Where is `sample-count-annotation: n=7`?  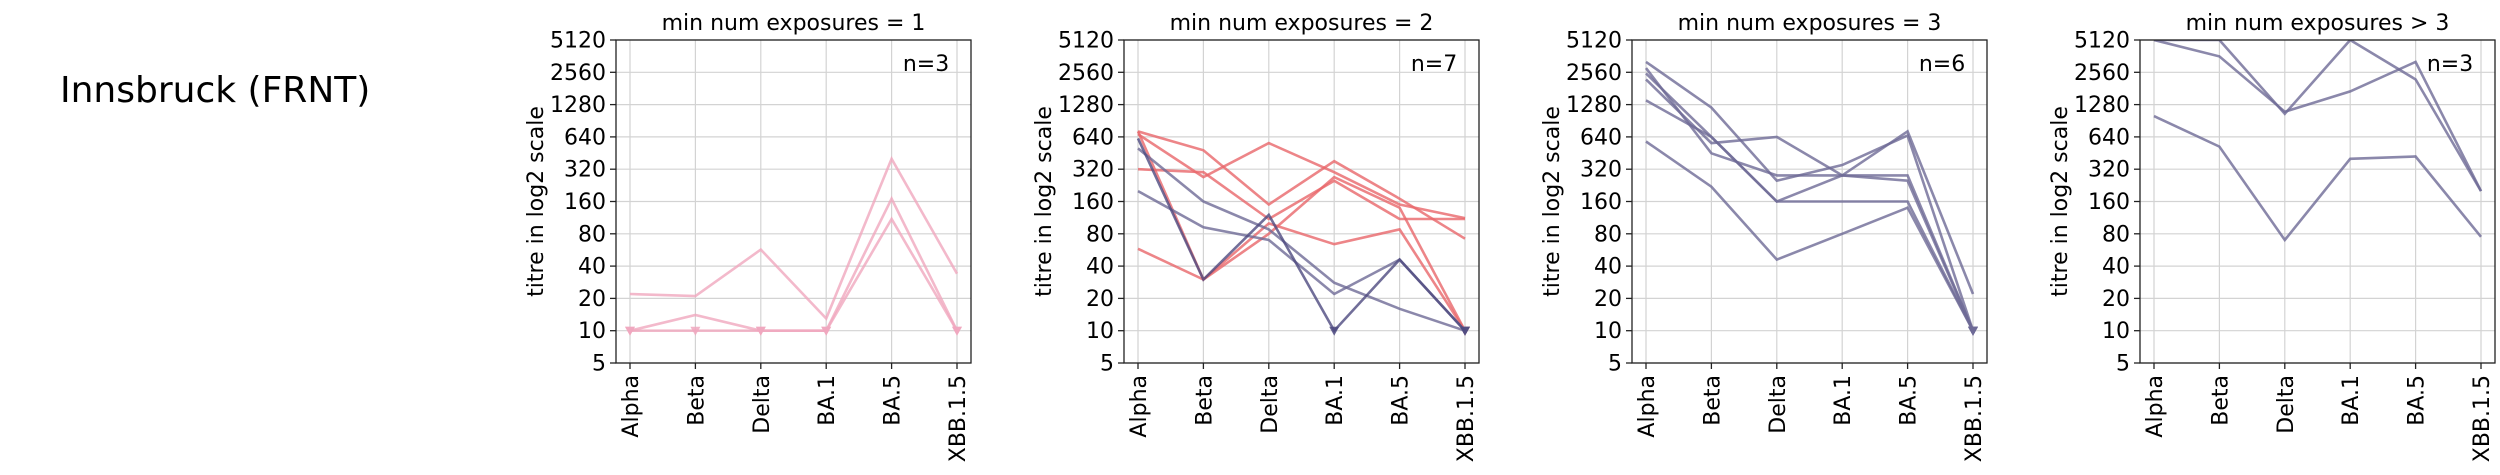 sample-count-annotation: n=7 is located at coordinates (1434, 64).